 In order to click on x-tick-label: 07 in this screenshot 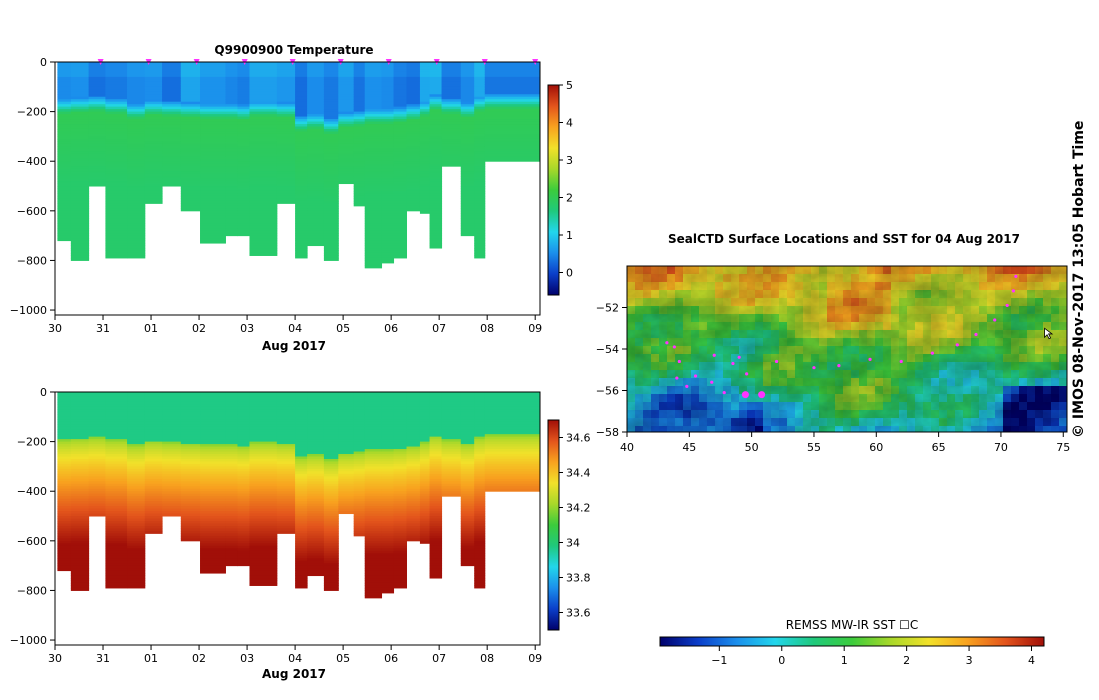, I will do `click(439, 658)`.